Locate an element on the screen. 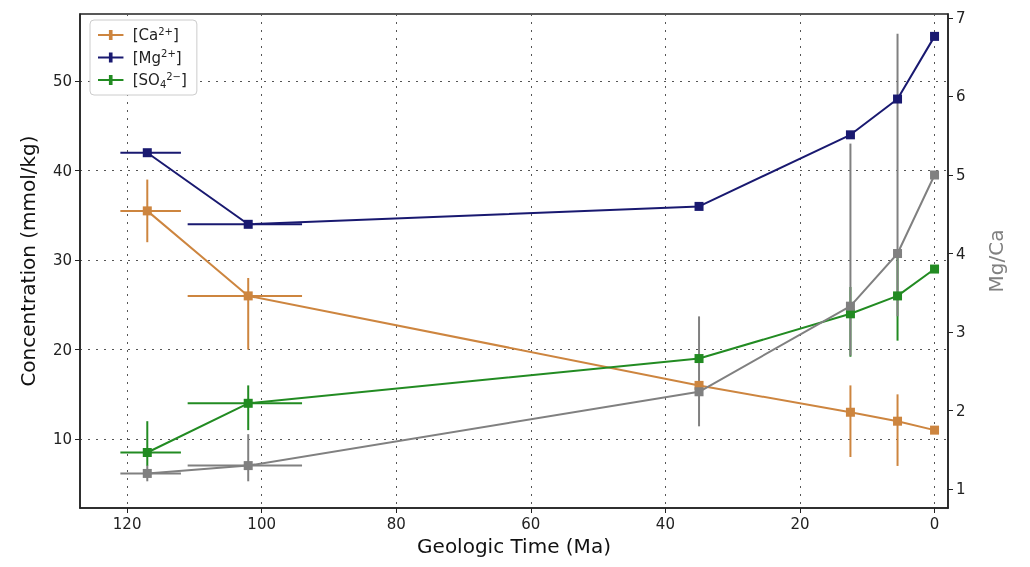  y2-tick-label: 7 is located at coordinates (961, 17).